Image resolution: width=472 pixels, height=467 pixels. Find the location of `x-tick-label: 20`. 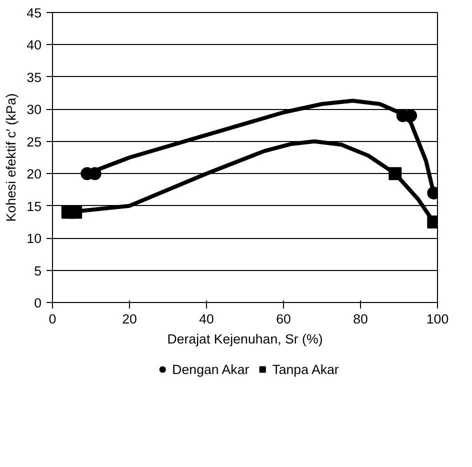

x-tick-label: 20 is located at coordinates (129, 319).